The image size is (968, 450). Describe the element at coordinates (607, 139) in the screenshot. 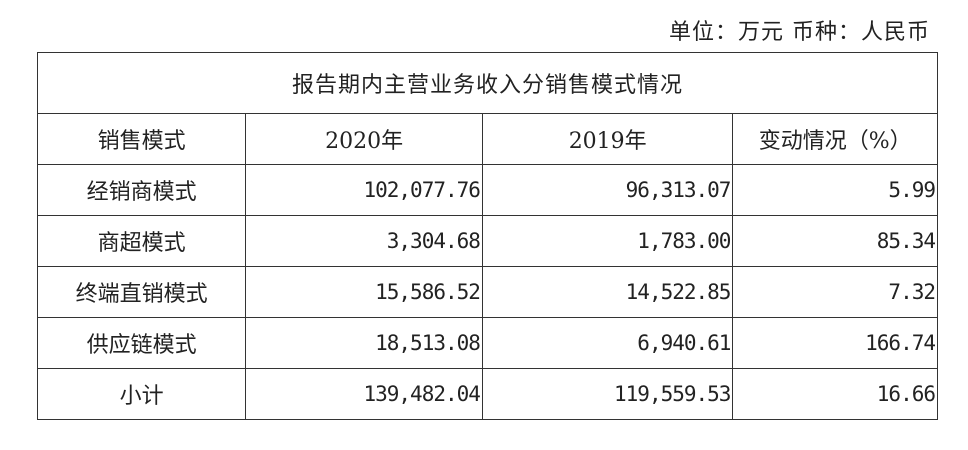

I see `header-cell: 2019年` at that location.